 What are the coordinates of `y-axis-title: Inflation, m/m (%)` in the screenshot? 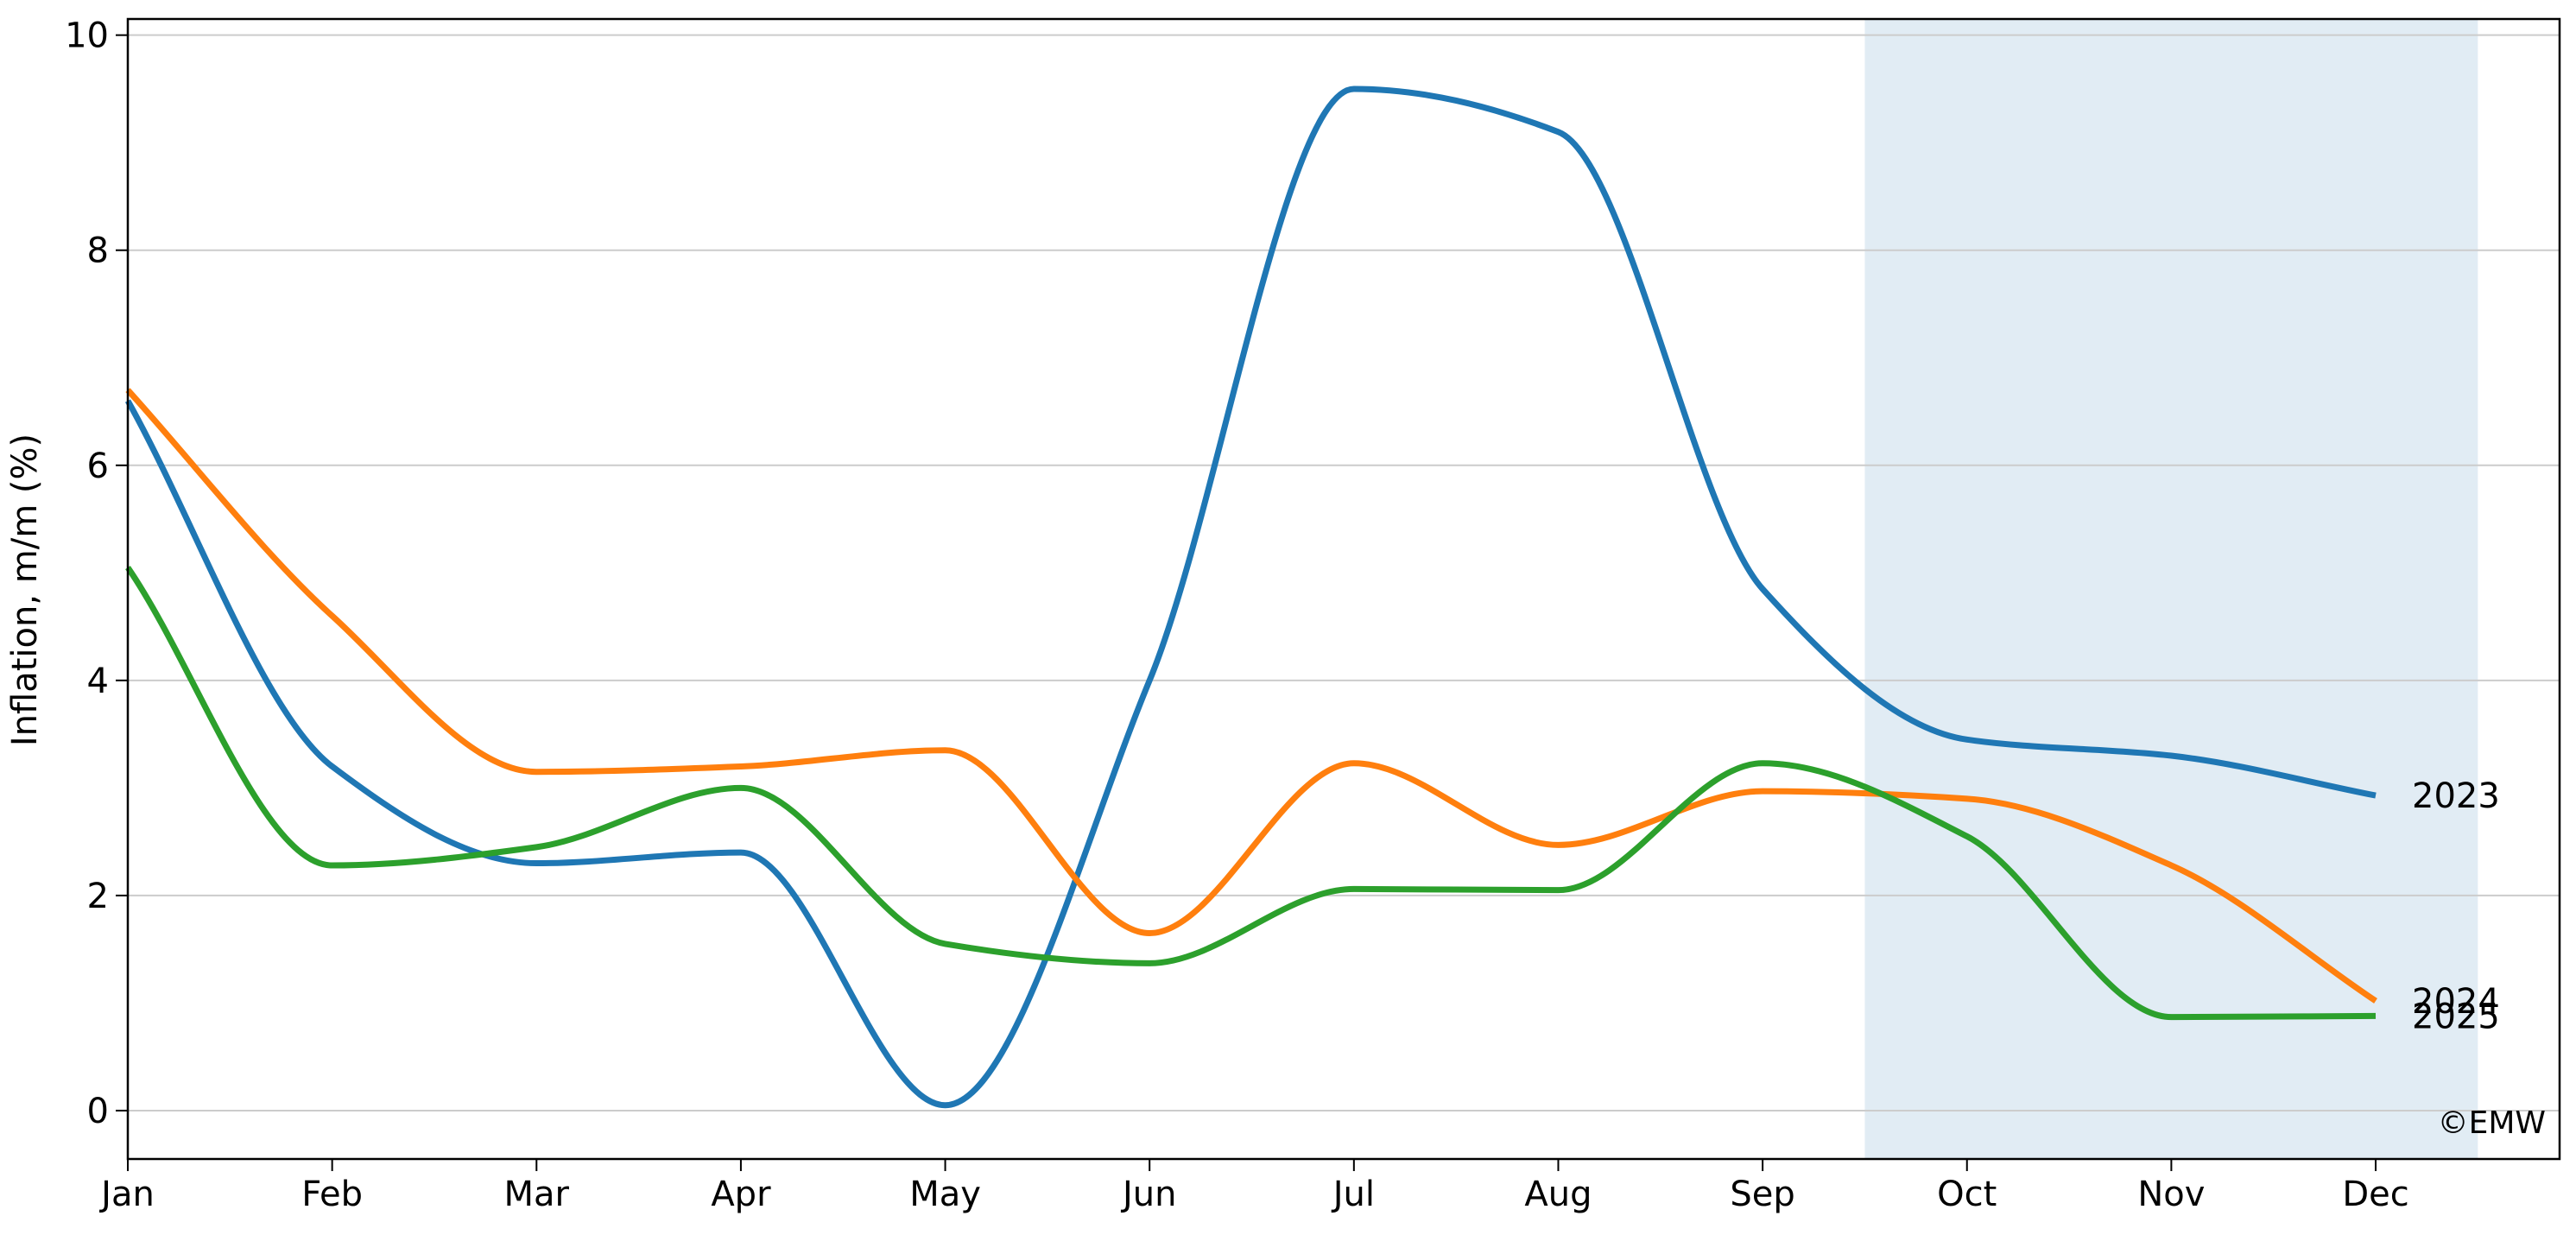 It's located at (25, 590).